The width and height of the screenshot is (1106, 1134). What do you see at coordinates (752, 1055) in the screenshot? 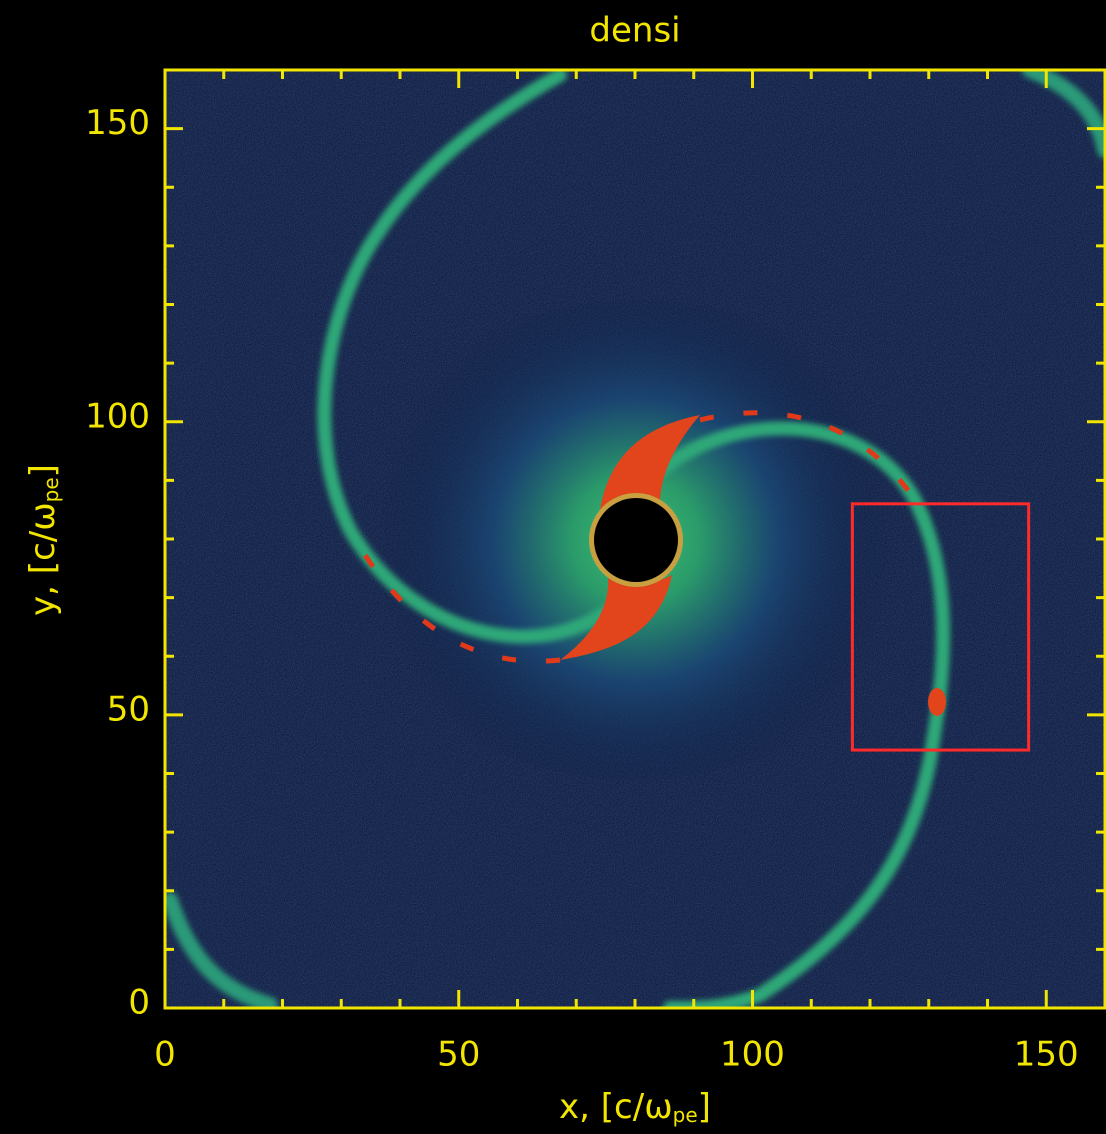
I see `x-tick-label: 100` at bounding box center [752, 1055].